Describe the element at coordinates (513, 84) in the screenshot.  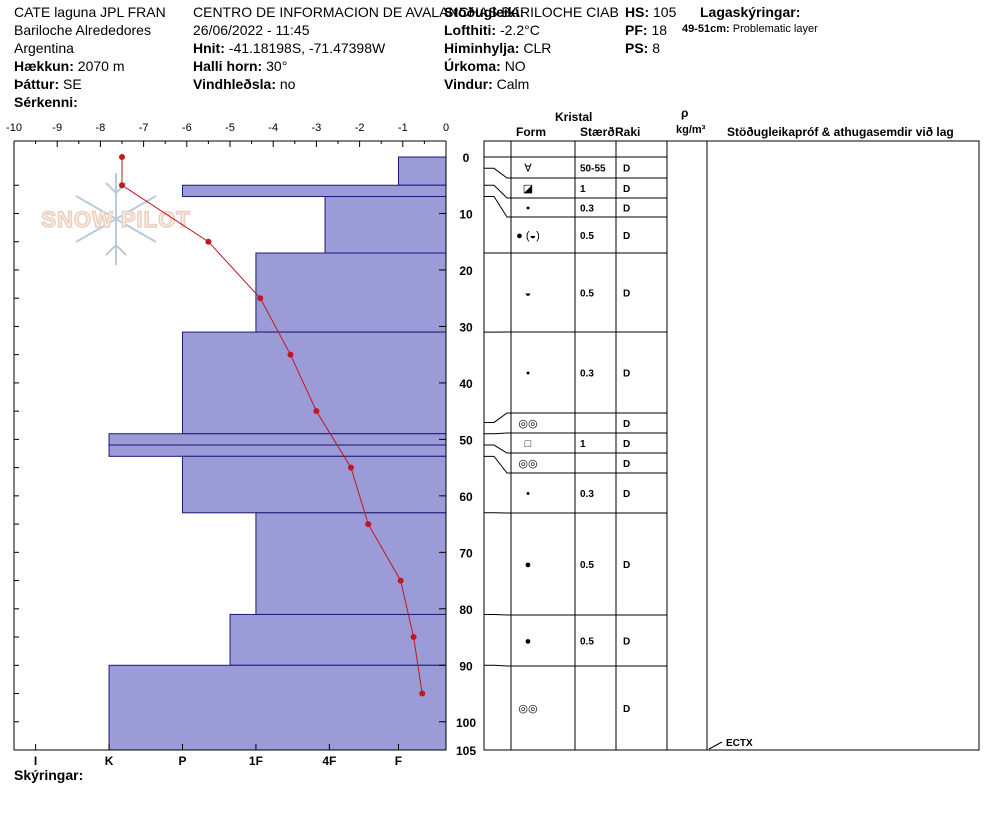
I see `wind-value: Calm` at that location.